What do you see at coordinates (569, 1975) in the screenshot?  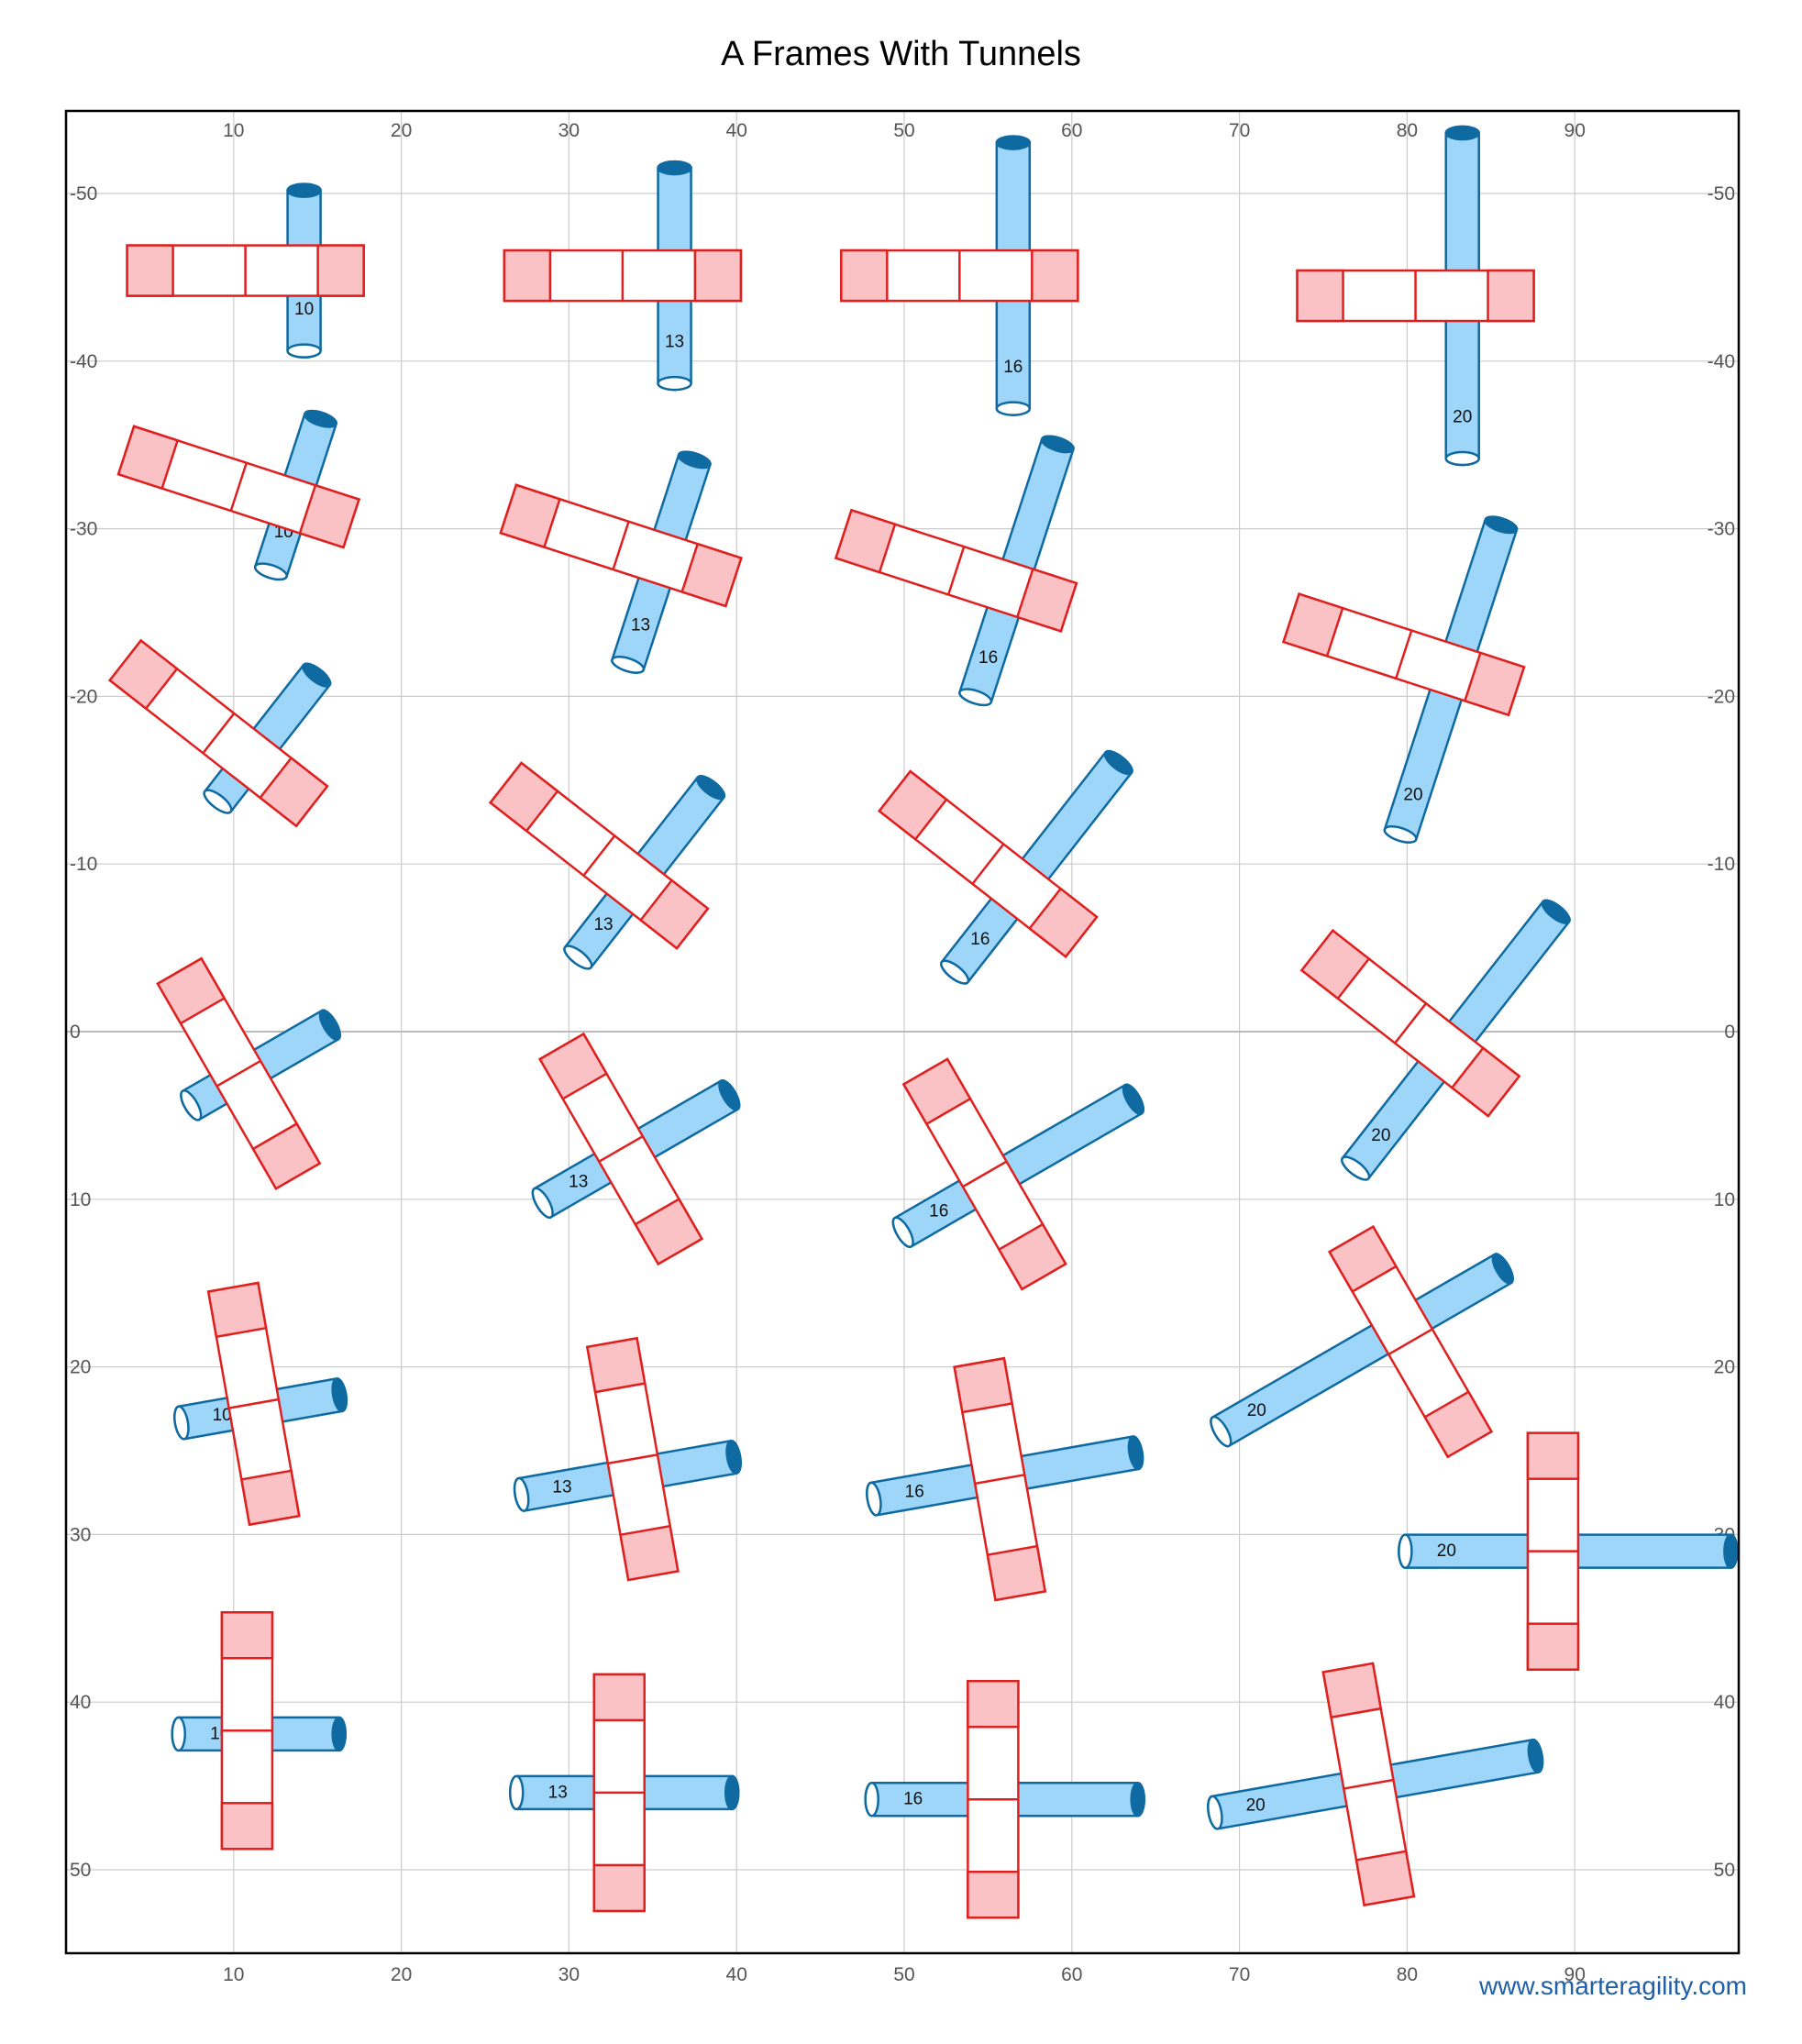 I see `x-tick-label: 30` at bounding box center [569, 1975].